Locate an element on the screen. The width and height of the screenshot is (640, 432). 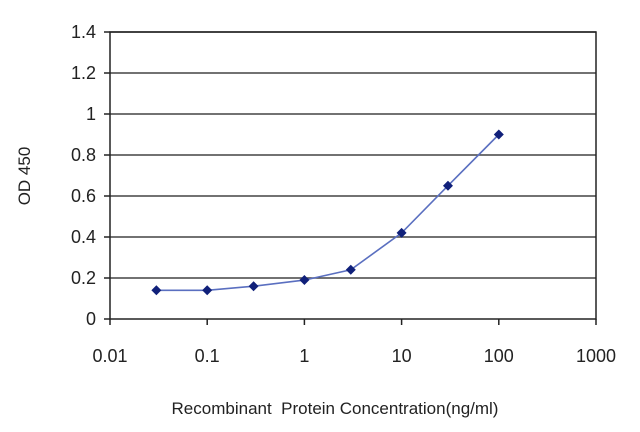
x-tick-label: 100 is located at coordinates (499, 356).